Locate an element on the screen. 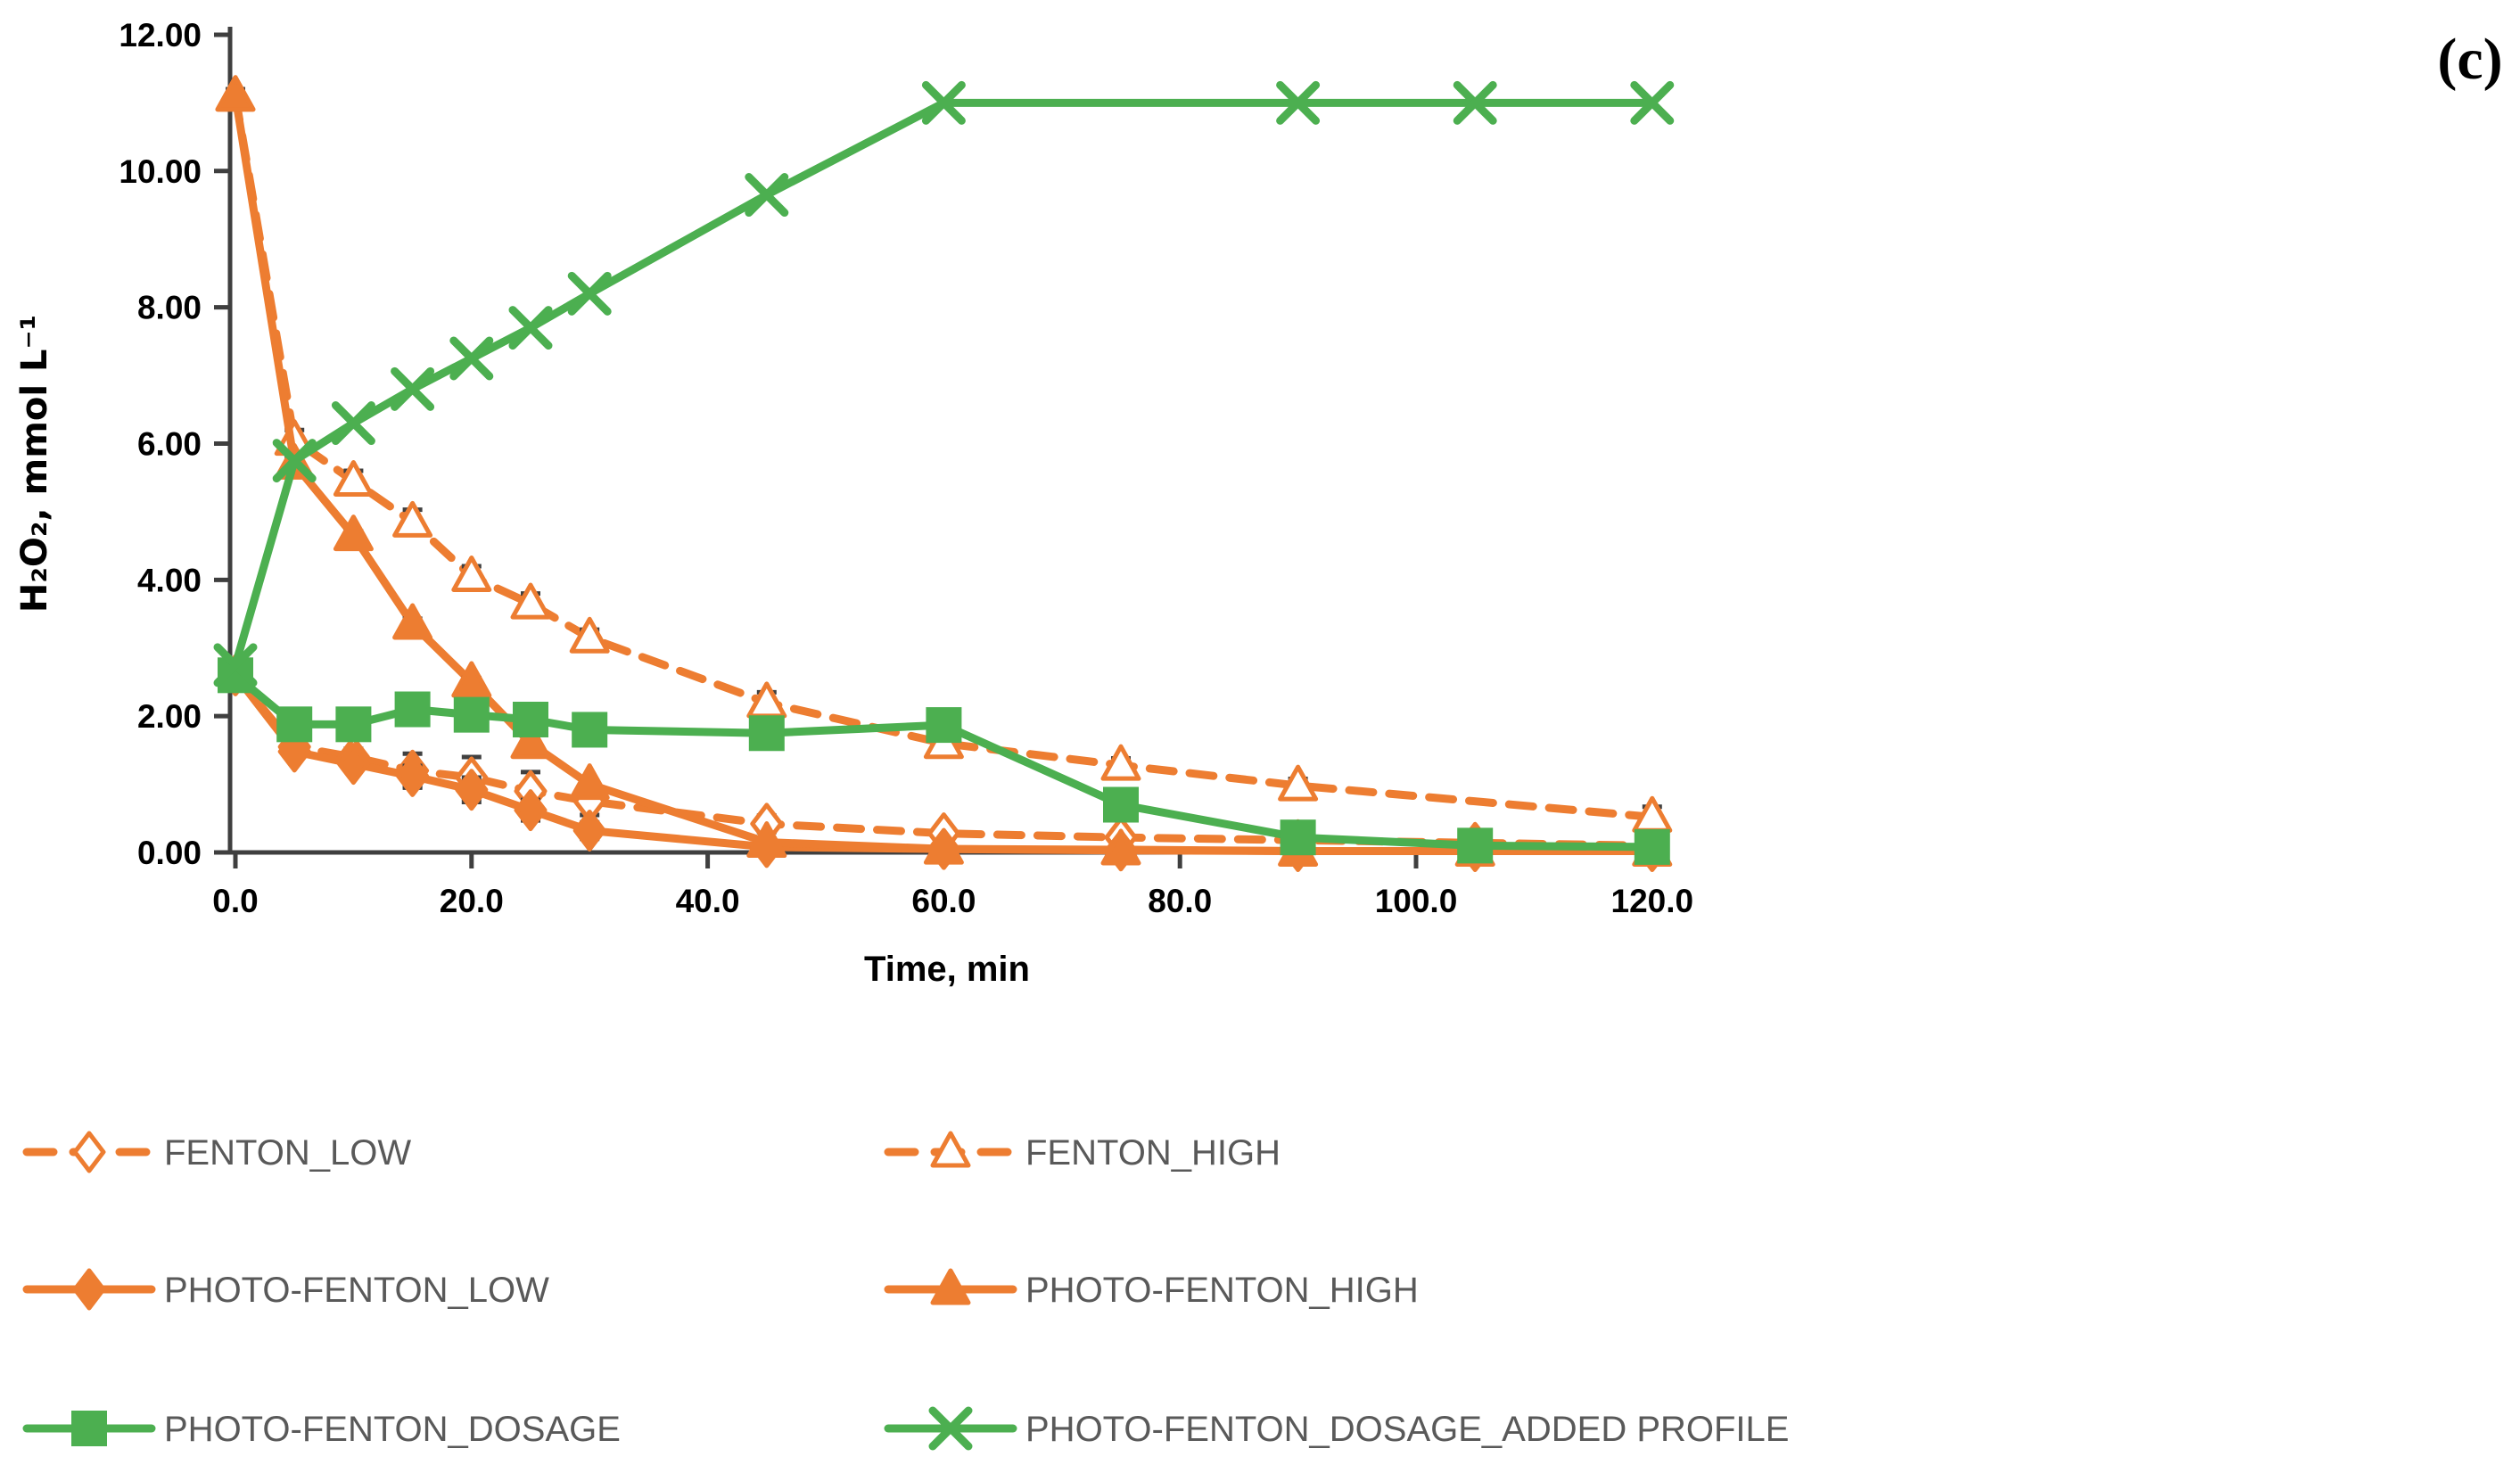 The height and width of the screenshot is (1465, 2520). legend-item-label: PHOTO-FENTON_HIGH is located at coordinates (1222, 1290).